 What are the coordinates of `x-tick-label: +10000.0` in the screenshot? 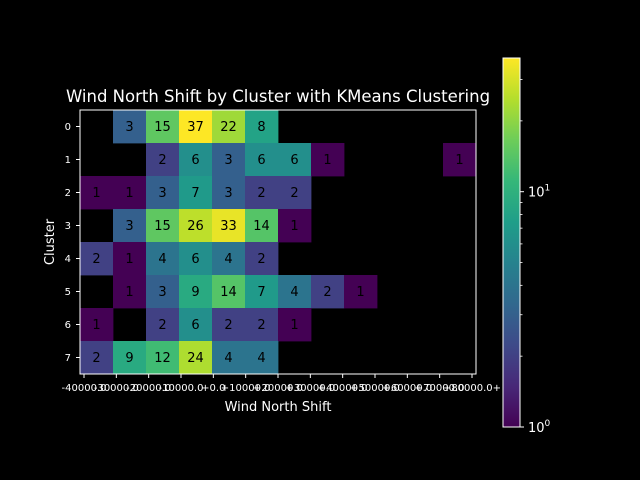 It's located at (246, 388).